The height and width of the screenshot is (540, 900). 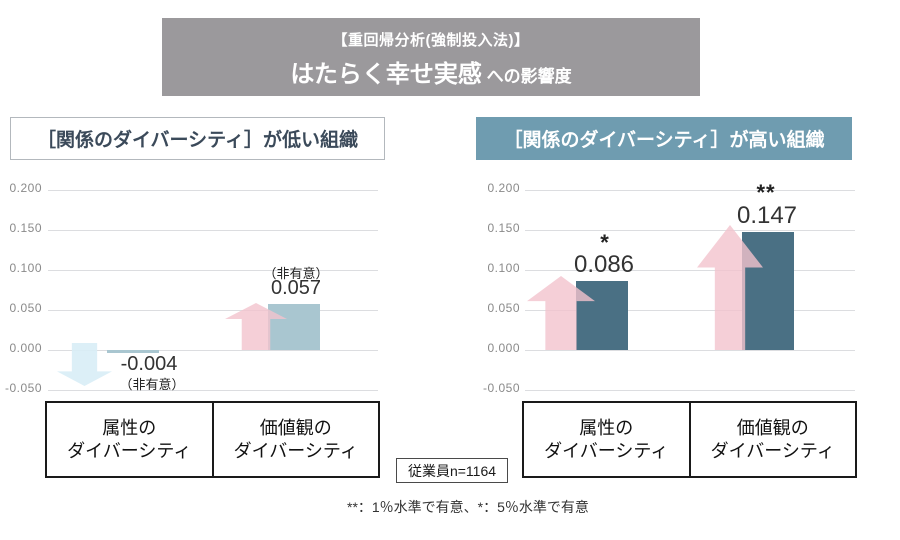 What do you see at coordinates (213, 288) in the screenshot?
I see `plot-area-low: -0.004 （非有意） （非有意） 0.057` at bounding box center [213, 288].